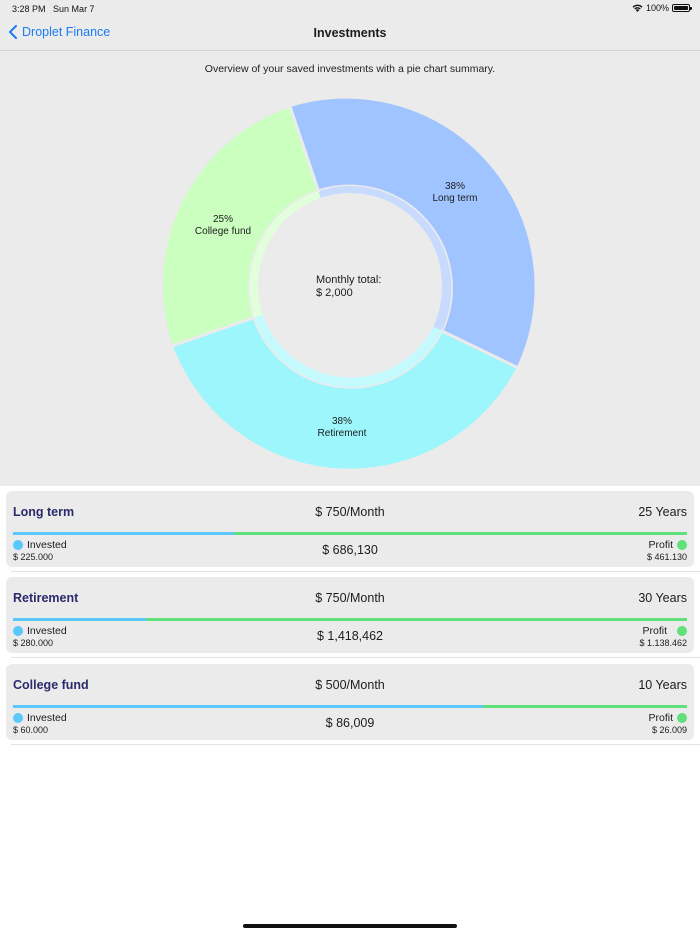 Image resolution: width=700 pixels, height=934 pixels. What do you see at coordinates (350, 926) in the screenshot?
I see `home-indicator` at bounding box center [350, 926].